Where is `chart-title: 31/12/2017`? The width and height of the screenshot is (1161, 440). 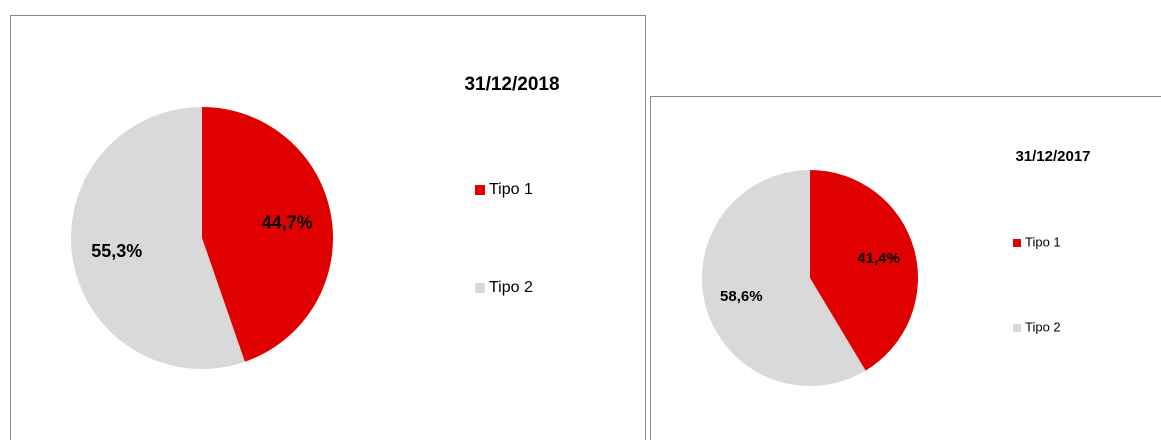
chart-title: 31/12/2017 is located at coordinates (1052, 156).